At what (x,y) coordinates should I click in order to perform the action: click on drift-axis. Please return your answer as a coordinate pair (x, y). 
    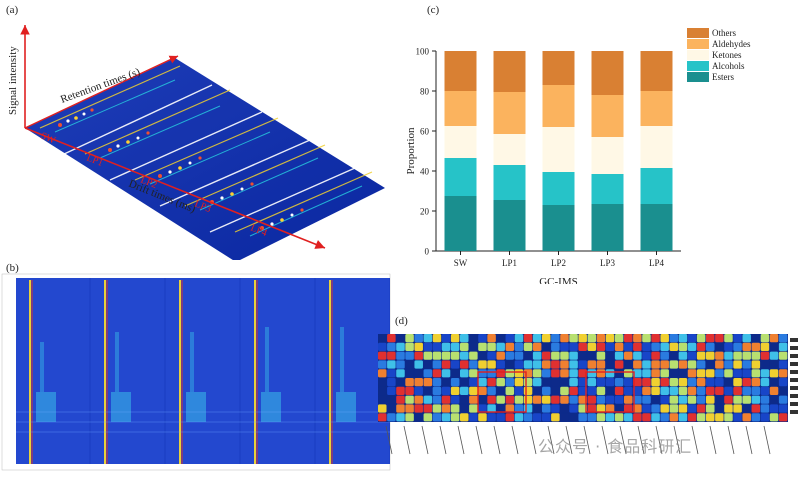
    Looking at the image, I should click on (175, 188).